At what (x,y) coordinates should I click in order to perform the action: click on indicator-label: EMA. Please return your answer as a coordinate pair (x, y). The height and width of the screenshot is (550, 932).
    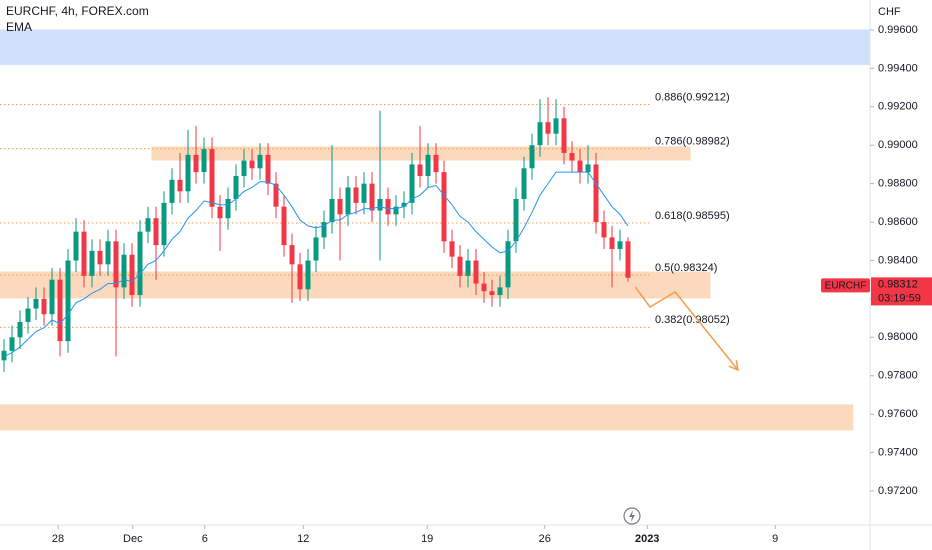
    Looking at the image, I should click on (19, 27).